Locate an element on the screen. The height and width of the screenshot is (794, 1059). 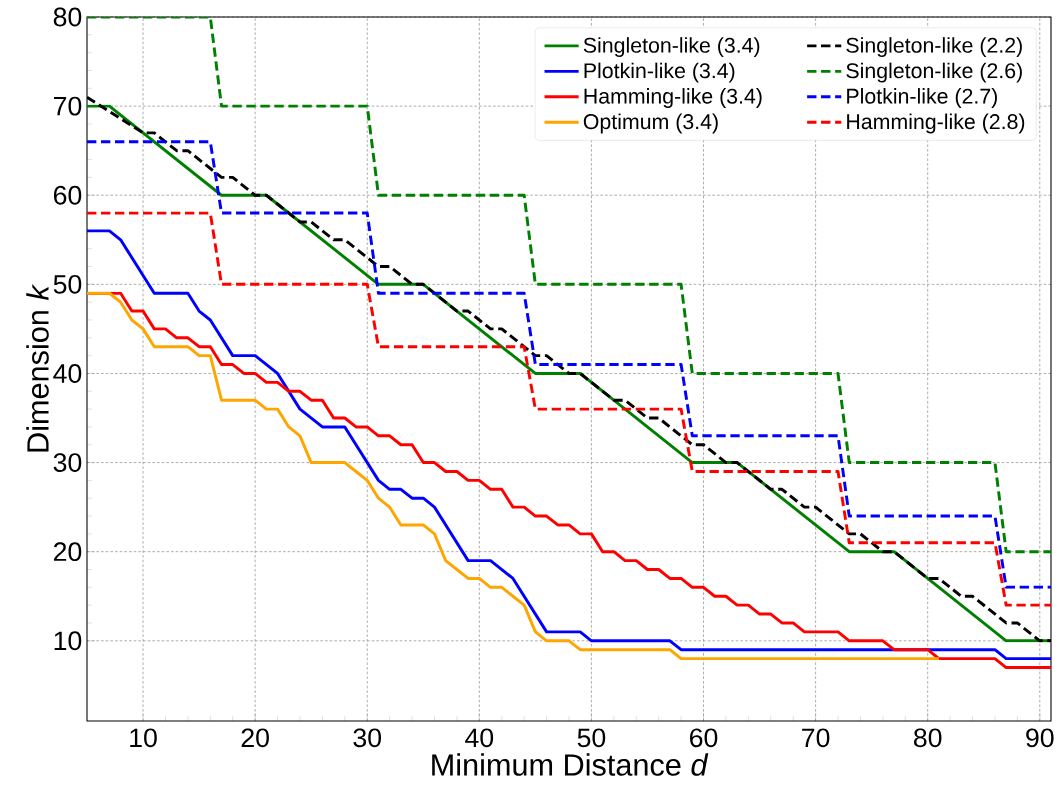
x-tick-label: 30 is located at coordinates (367, 738).